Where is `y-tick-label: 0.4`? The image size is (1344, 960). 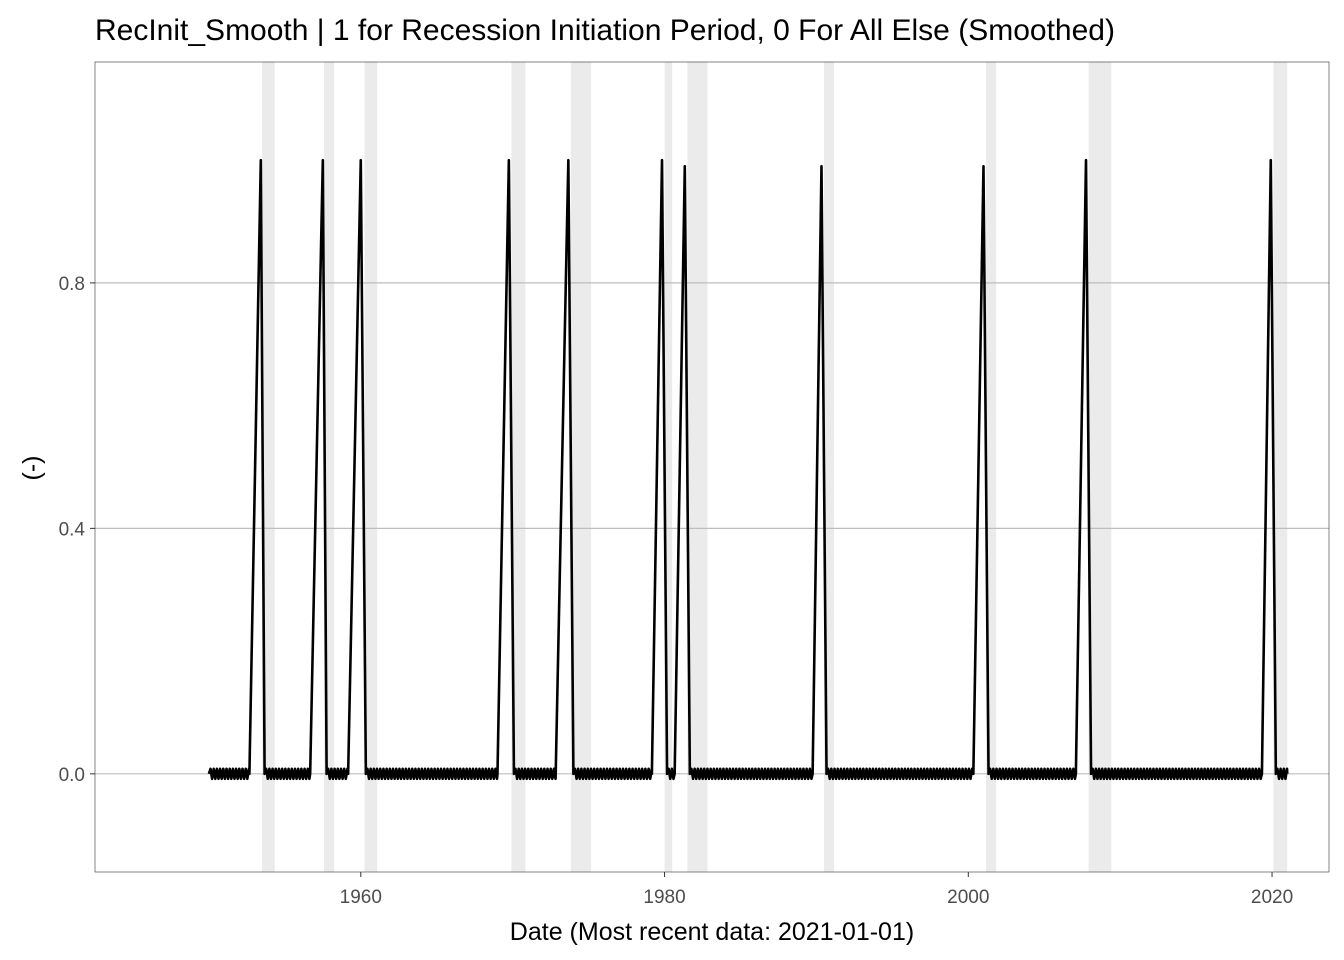 y-tick-label: 0.4 is located at coordinates (72, 529).